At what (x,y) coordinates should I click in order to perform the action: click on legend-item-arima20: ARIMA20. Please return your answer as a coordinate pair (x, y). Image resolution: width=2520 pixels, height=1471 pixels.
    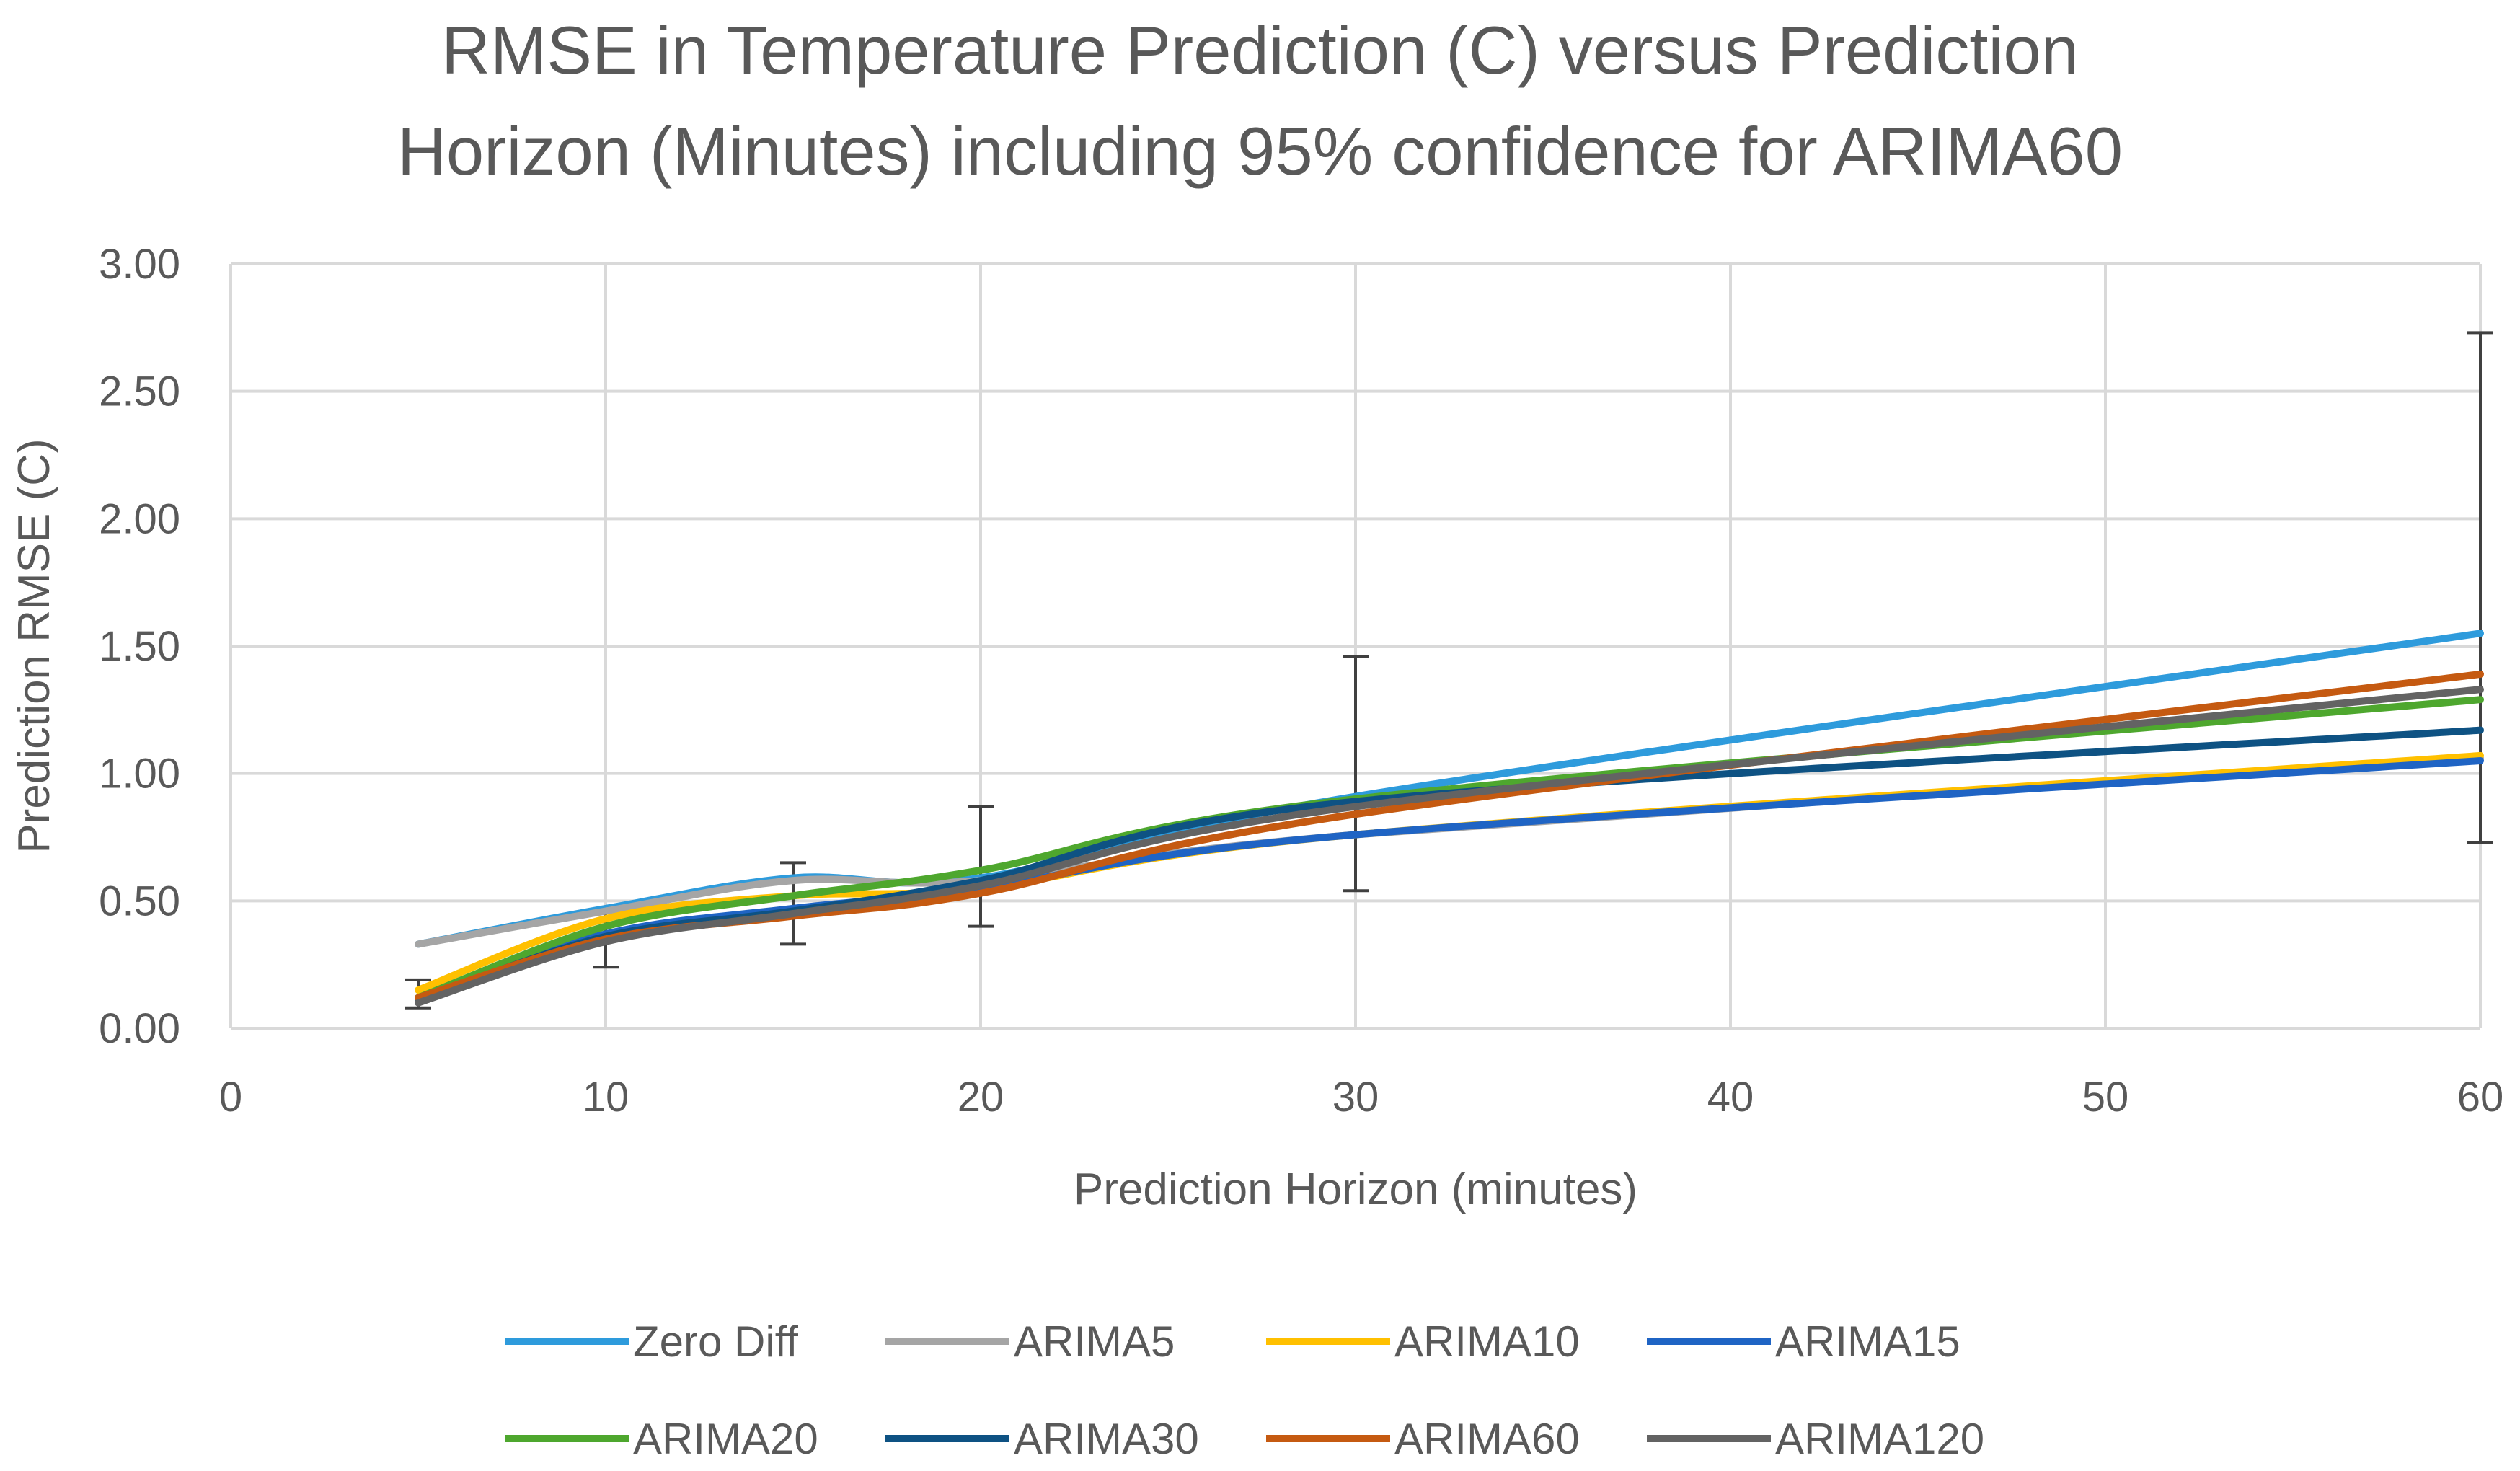
    Looking at the image, I should click on (661, 1439).